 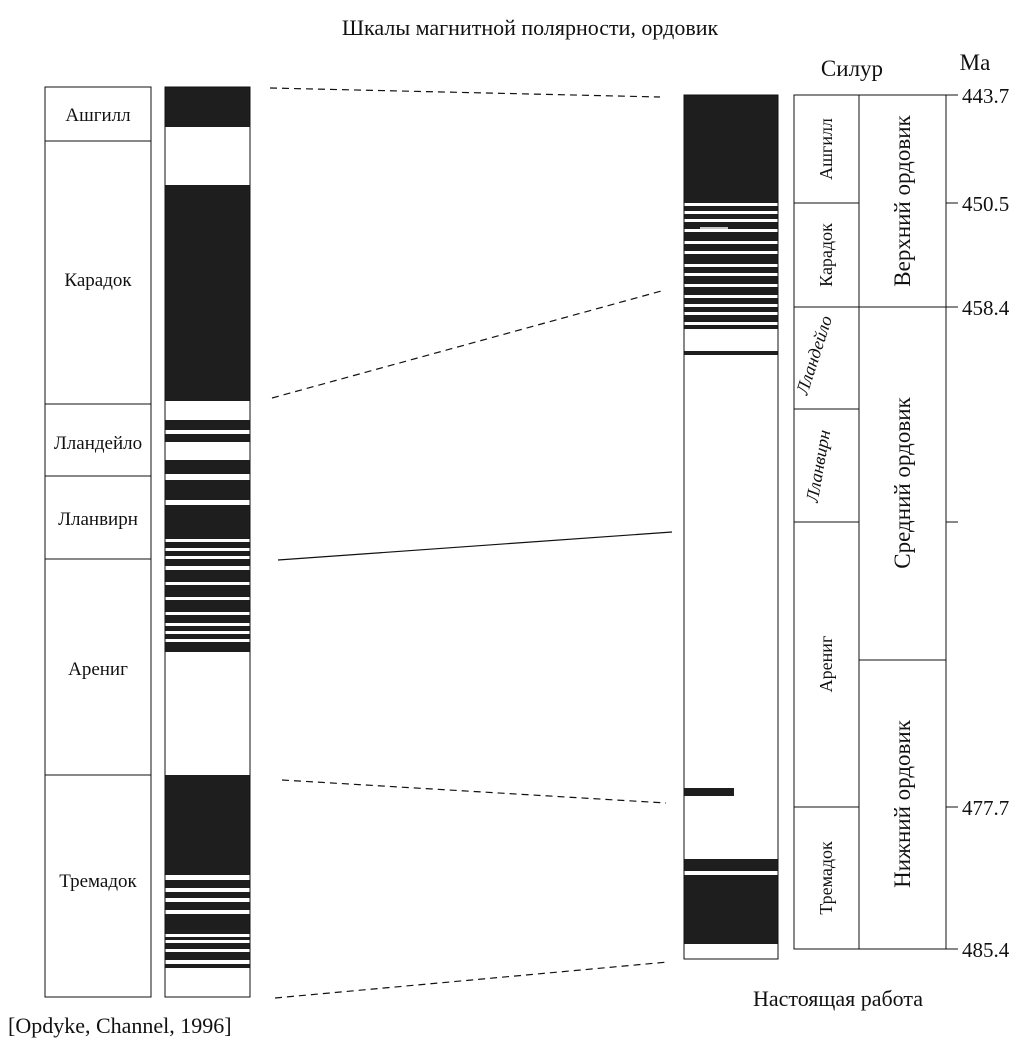 What do you see at coordinates (98, 881) in the screenshot?
I see `left-stage-tremadoc: Тремадок` at bounding box center [98, 881].